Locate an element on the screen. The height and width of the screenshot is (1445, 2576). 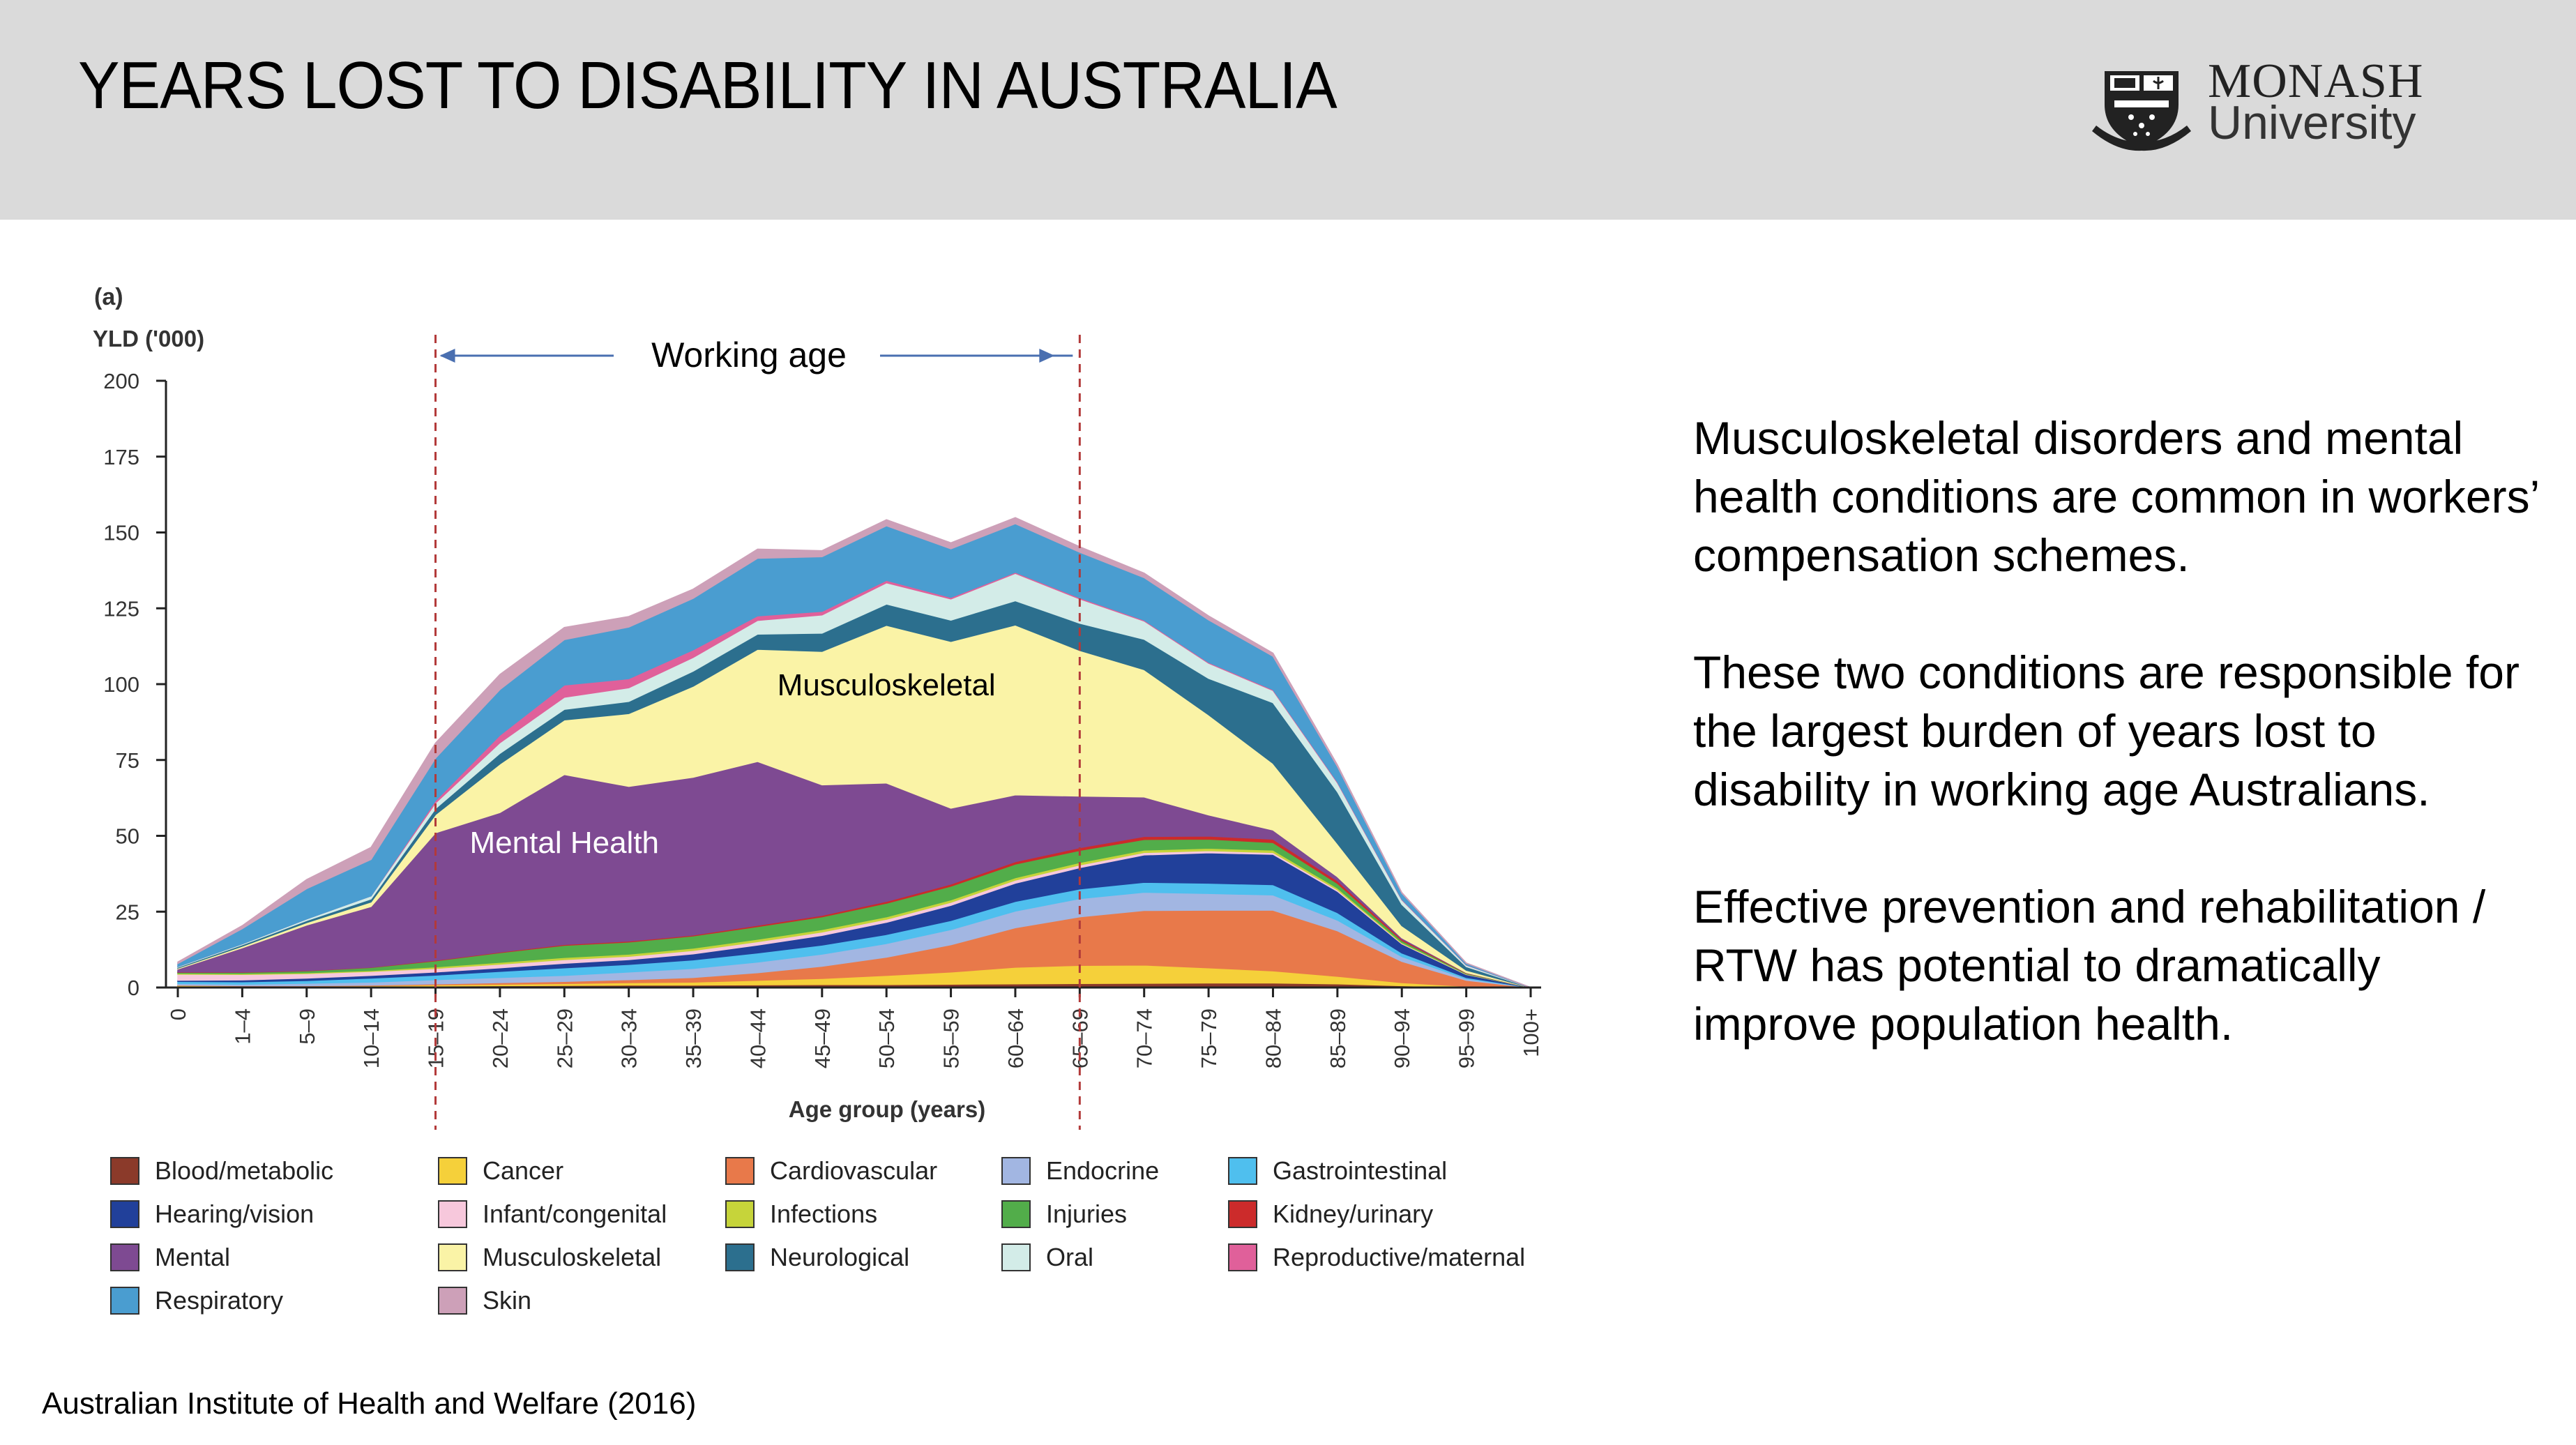
x-tick-label: 100+ is located at coordinates (1531, 1032).